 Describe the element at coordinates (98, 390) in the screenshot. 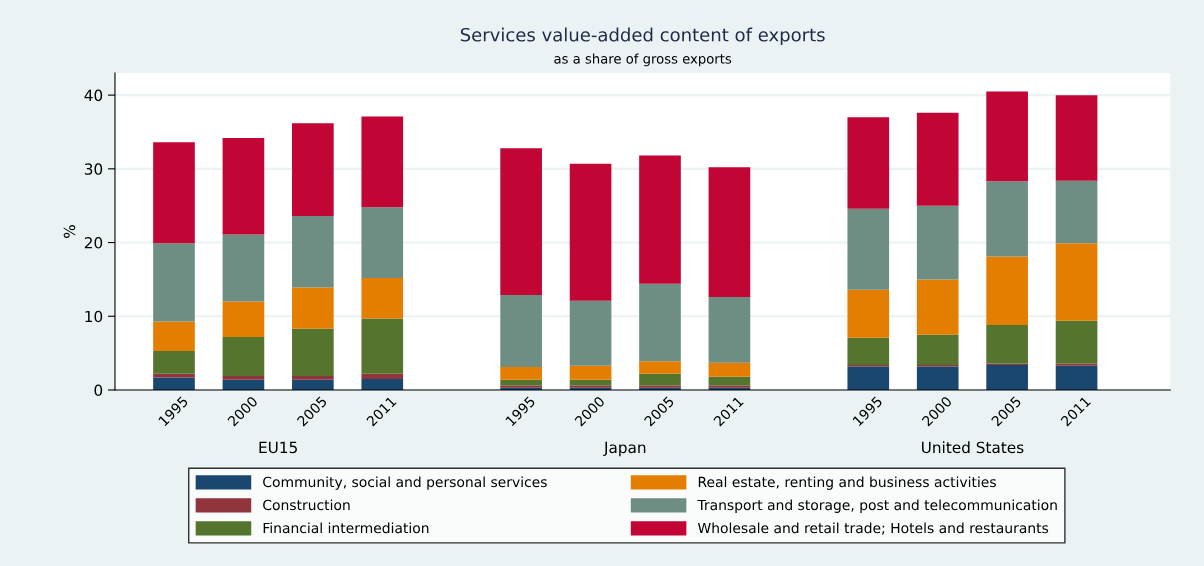

I see `y-tick-label: 0` at that location.